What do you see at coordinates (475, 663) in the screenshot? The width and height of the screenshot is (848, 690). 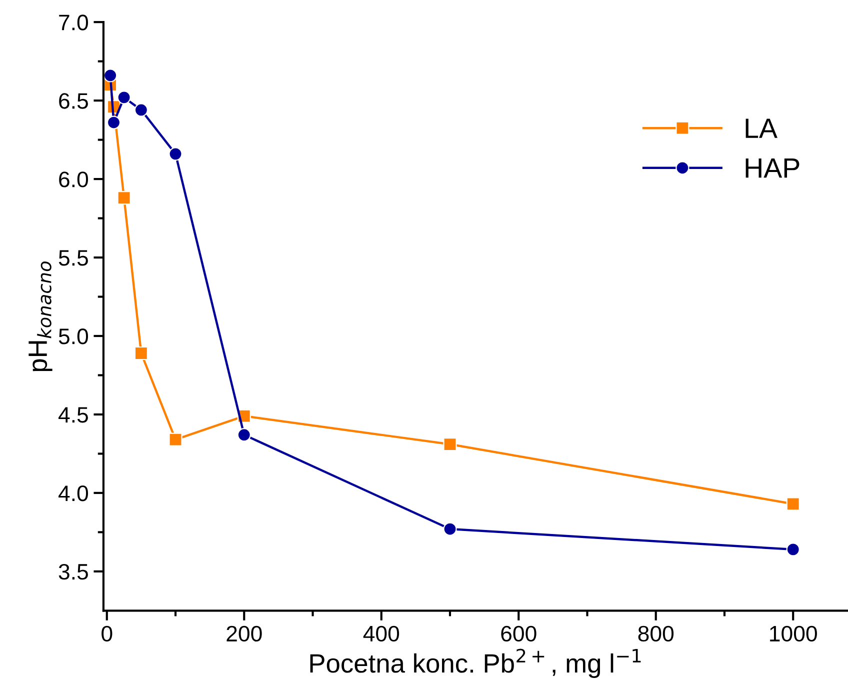 I see `x-axis-title: Pocetna konc. Pb$^{2+}$, mg l$^{−1}$` at bounding box center [475, 663].